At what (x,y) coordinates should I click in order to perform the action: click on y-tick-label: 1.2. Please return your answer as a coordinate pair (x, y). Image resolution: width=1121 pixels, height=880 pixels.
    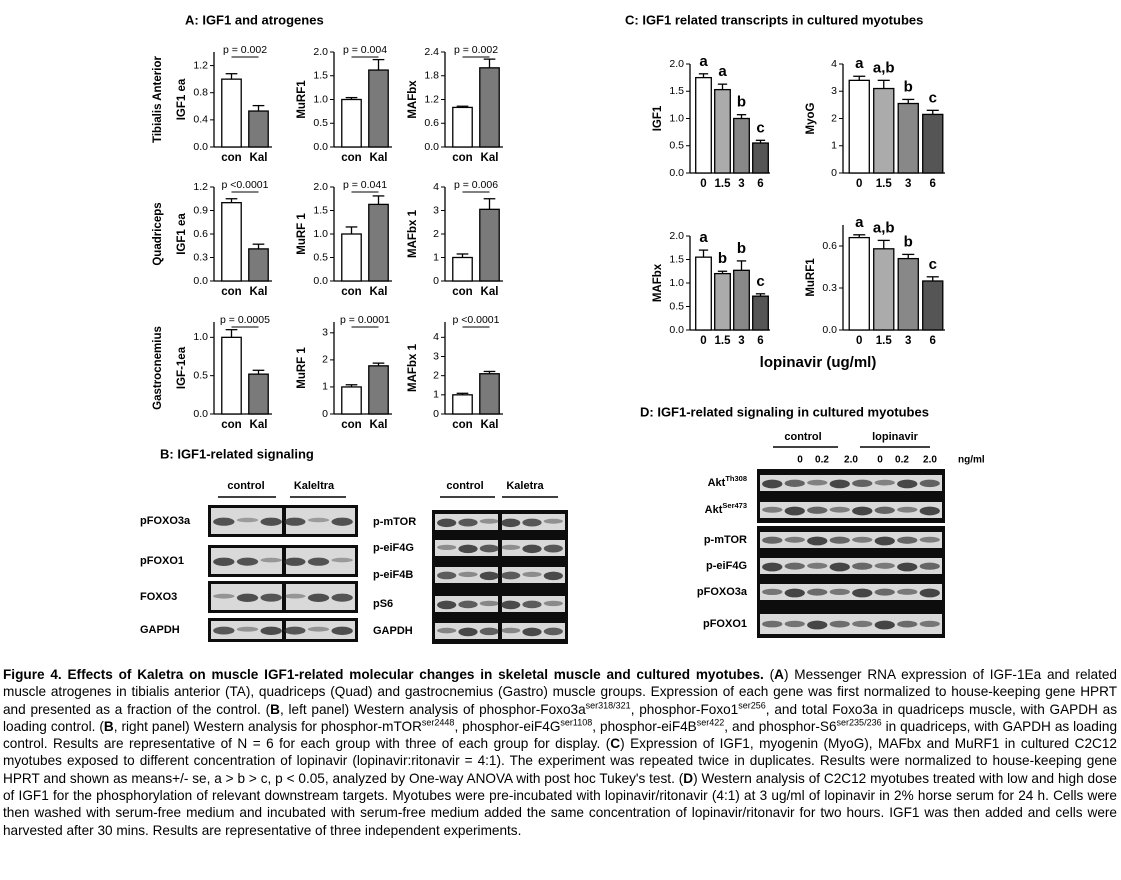
    Looking at the image, I should click on (200, 187).